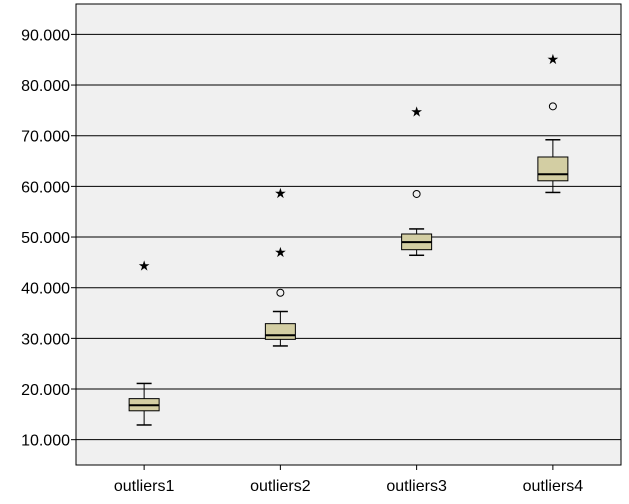 Image resolution: width=629 pixels, height=504 pixels. I want to click on x-axis-ticks: outliers1 outliers2 outliers3 outliers4, so click(348, 480).